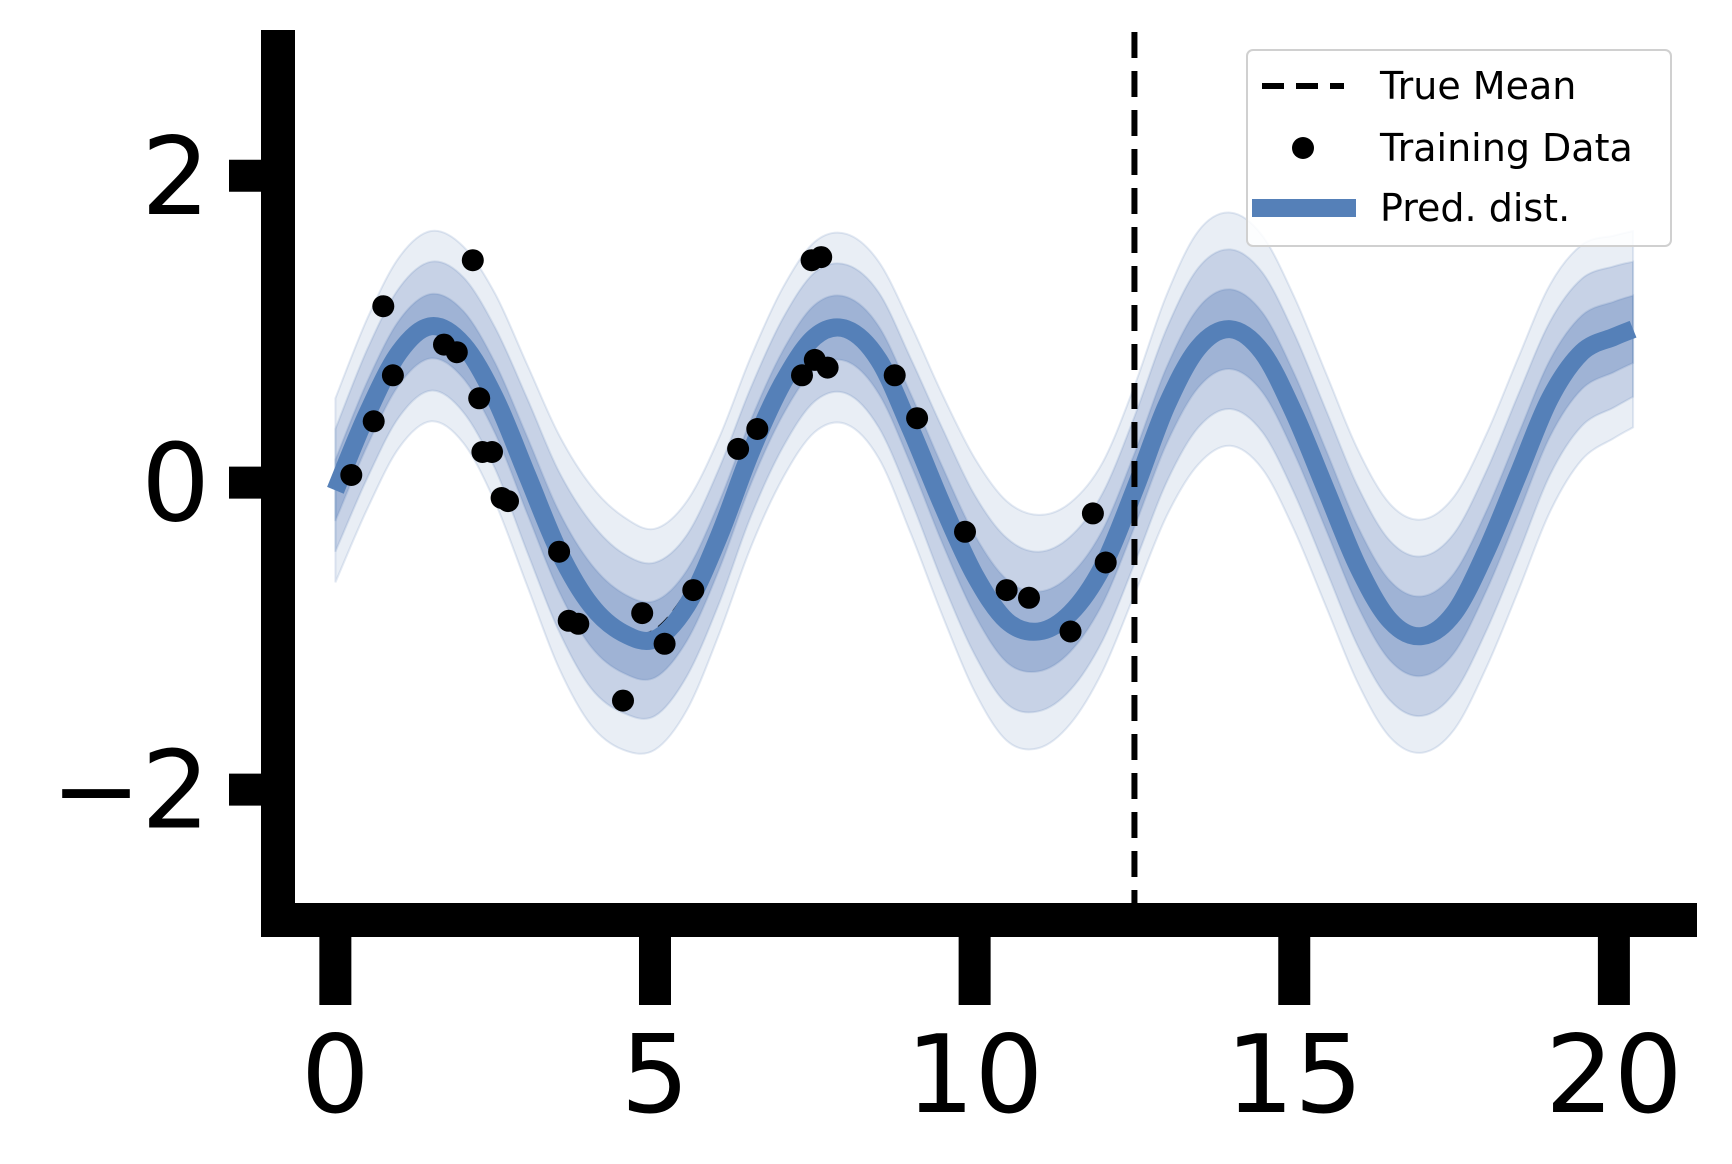 This screenshot has width=1732, height=1164. What do you see at coordinates (1506, 148) in the screenshot?
I see `legend-label: Training Data` at bounding box center [1506, 148].